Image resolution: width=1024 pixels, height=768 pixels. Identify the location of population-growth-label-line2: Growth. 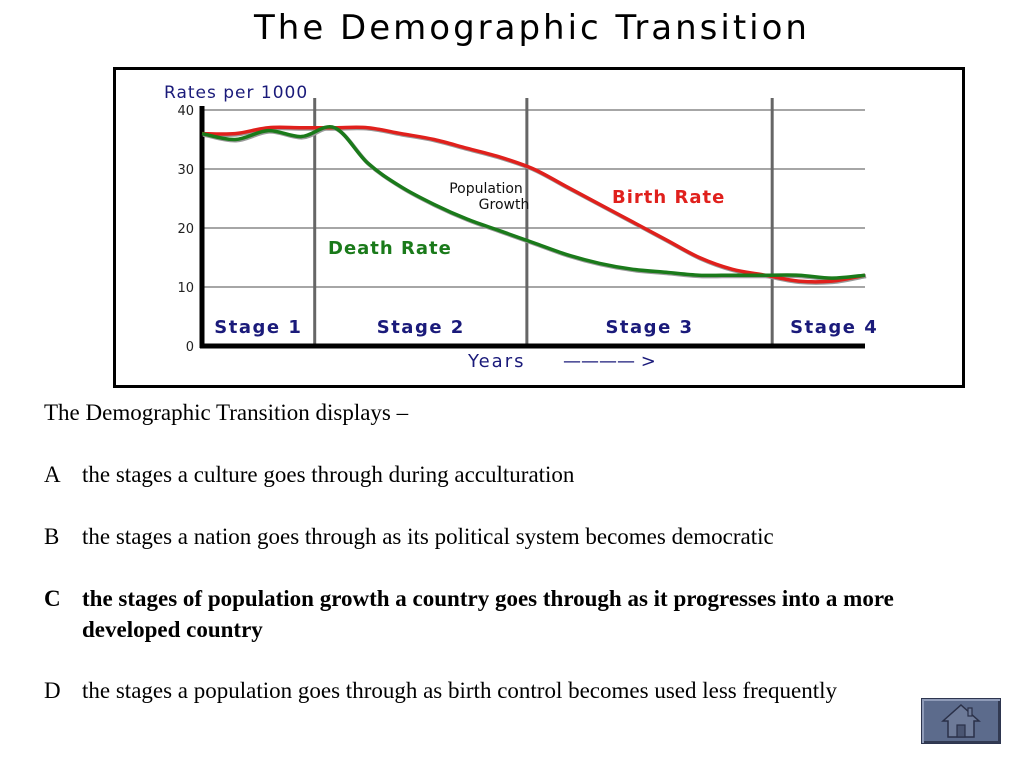
(504, 205).